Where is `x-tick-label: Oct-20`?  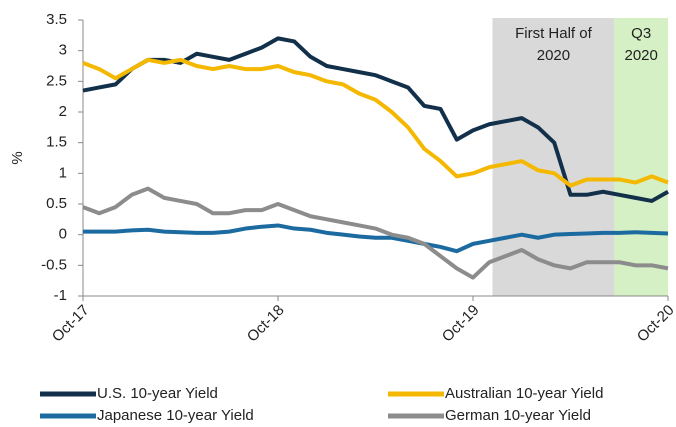 x-tick-label: Oct-20 is located at coordinates (655, 324).